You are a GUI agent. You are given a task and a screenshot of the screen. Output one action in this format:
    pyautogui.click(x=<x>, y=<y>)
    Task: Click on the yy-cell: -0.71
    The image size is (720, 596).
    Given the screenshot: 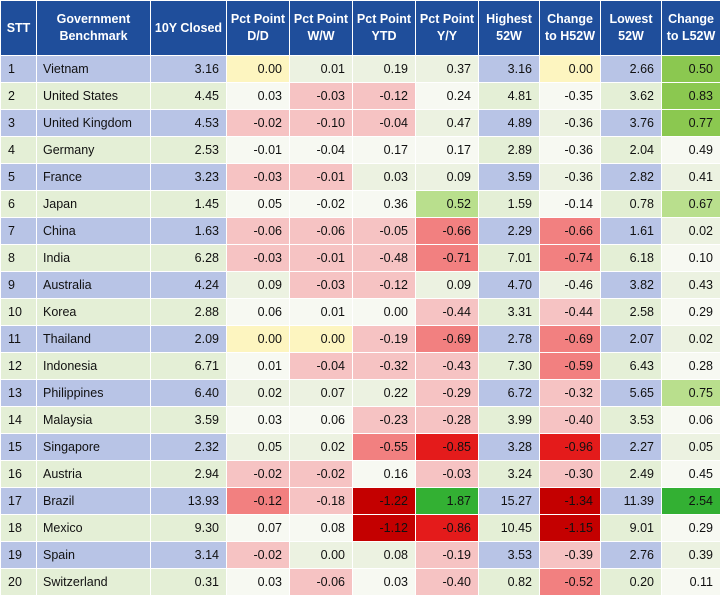 What is the action you would take?
    pyautogui.click(x=447, y=258)
    